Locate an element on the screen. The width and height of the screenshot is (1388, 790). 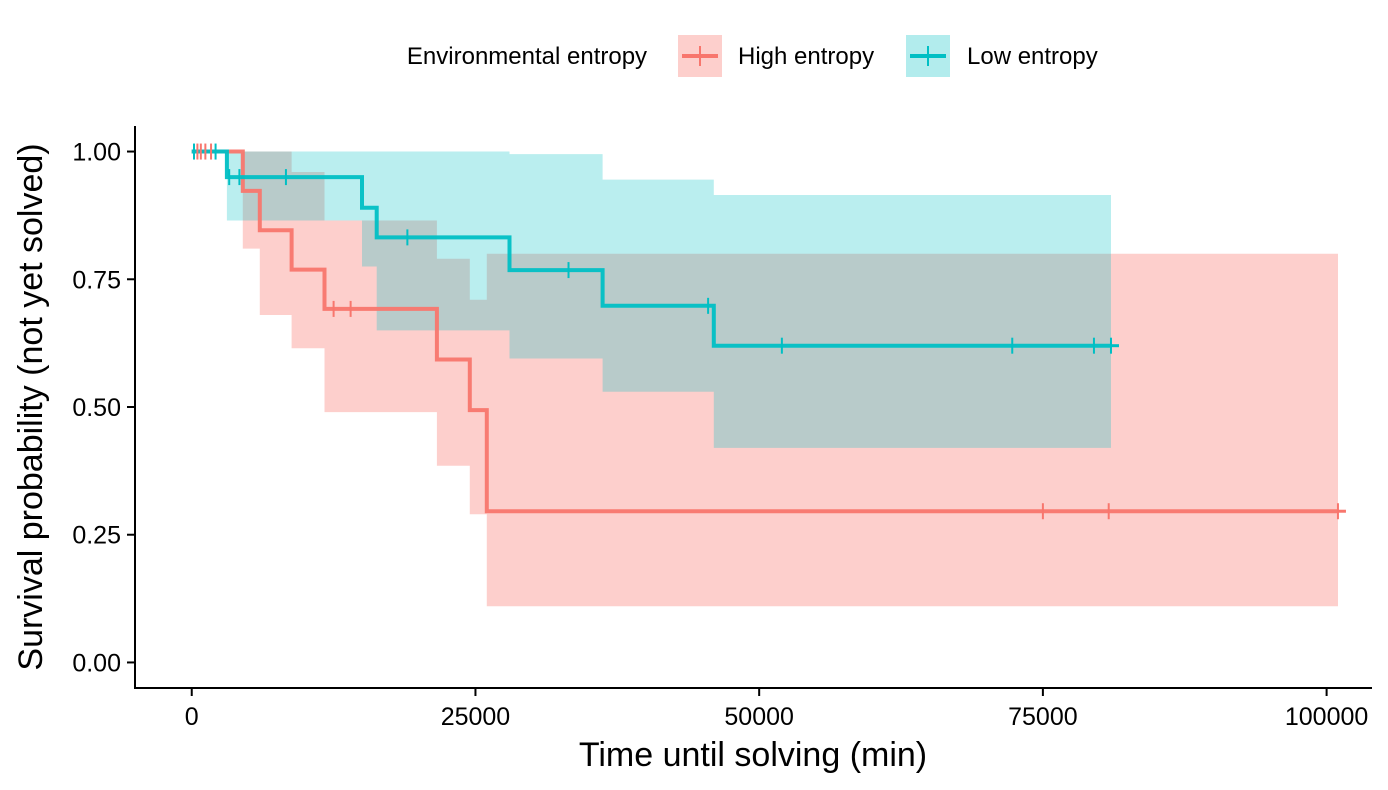
x-tick-label: 100000 is located at coordinates (1326, 717).